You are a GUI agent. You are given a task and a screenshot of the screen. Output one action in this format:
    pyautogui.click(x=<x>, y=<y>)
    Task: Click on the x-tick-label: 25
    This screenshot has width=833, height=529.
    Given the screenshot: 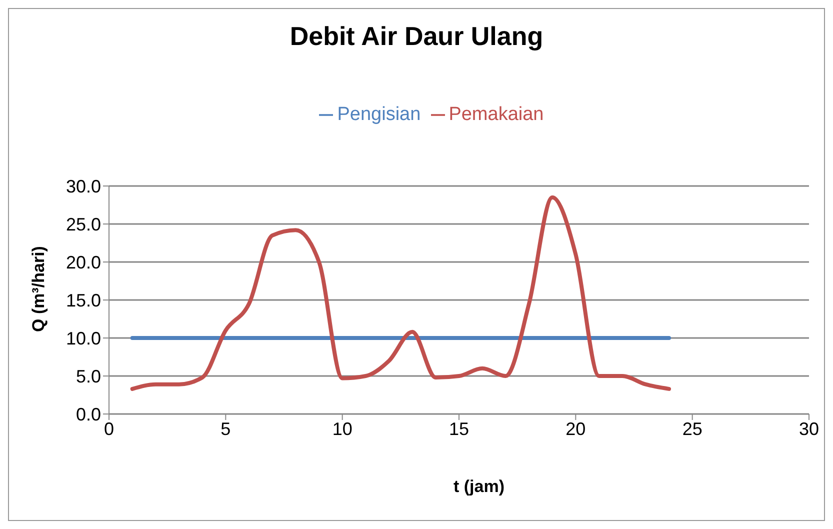 What is the action you would take?
    pyautogui.click(x=692, y=428)
    